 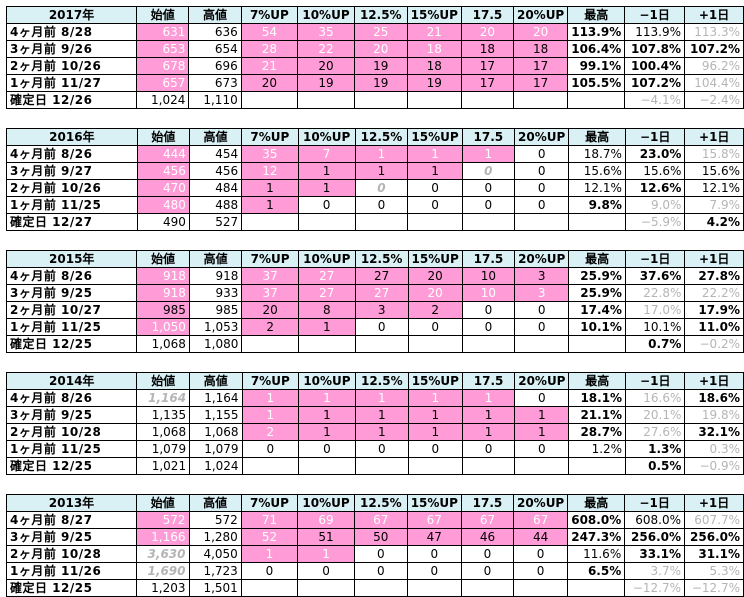 What do you see at coordinates (215, 222) in the screenshot?
I see `table-cell: 527` at bounding box center [215, 222].